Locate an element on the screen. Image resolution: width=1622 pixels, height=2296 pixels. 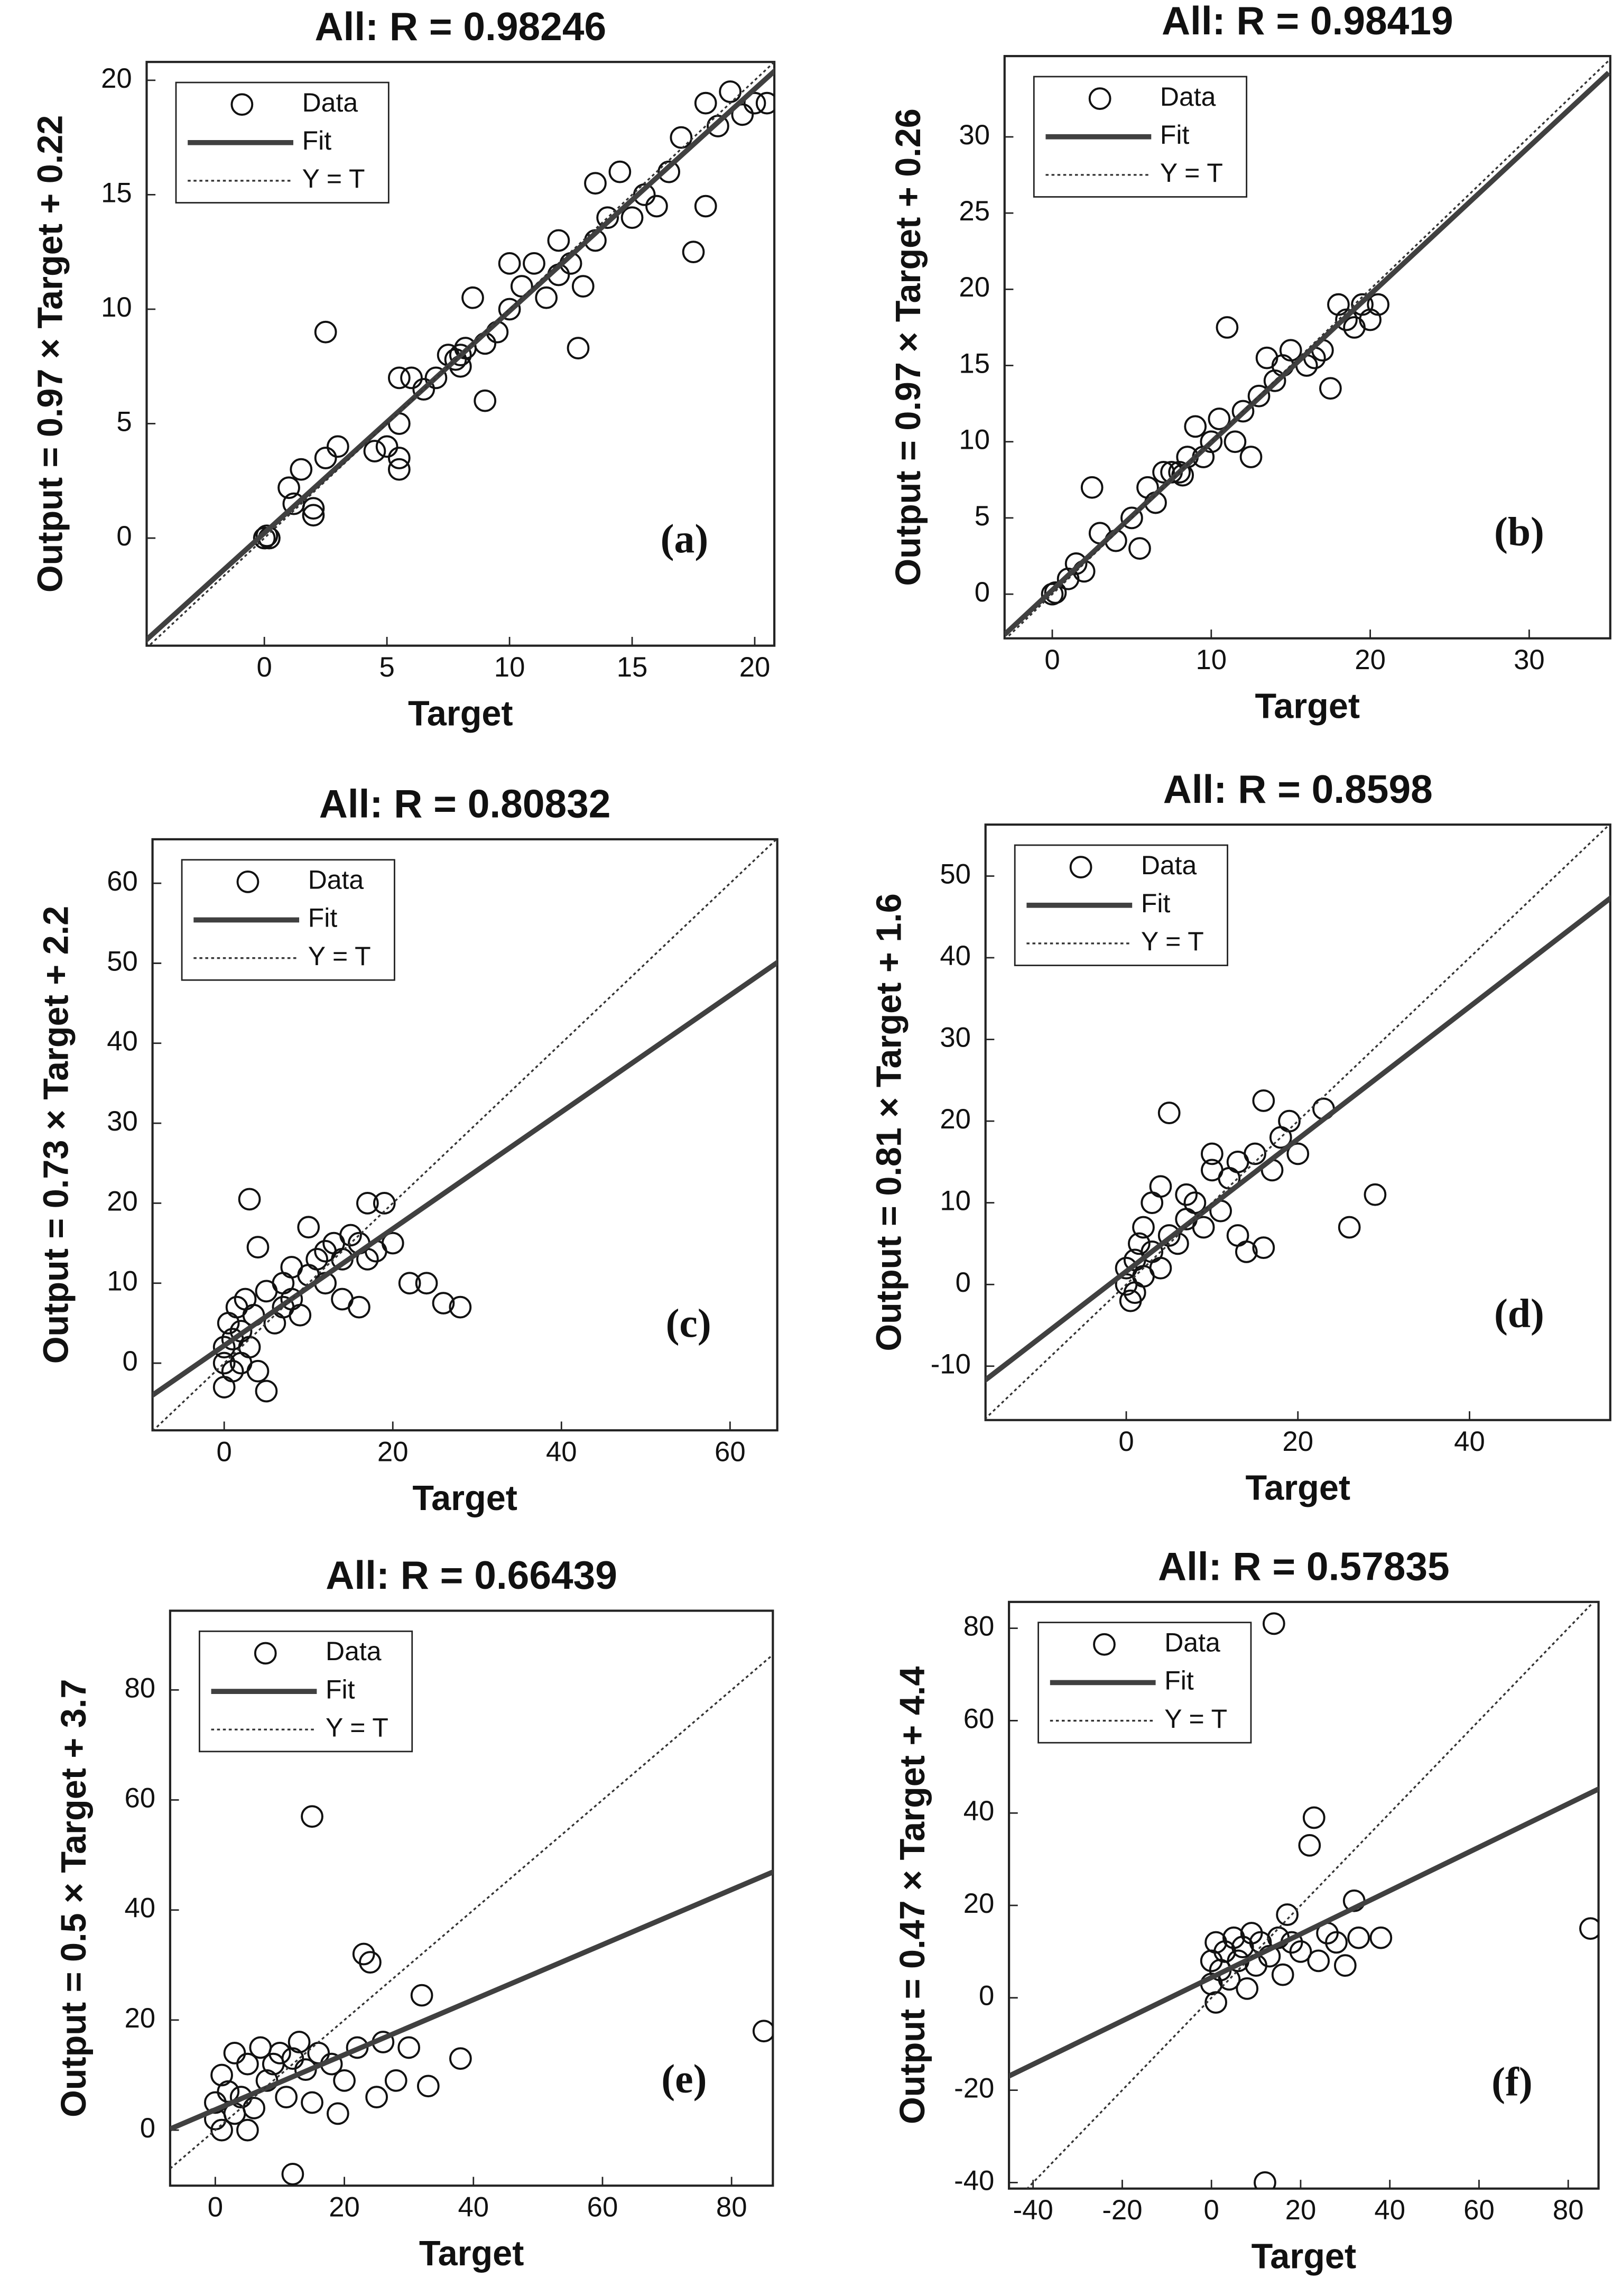
y-axis-label: Output = 0.81 × Target + 1.6 is located at coordinates (890, 1122).